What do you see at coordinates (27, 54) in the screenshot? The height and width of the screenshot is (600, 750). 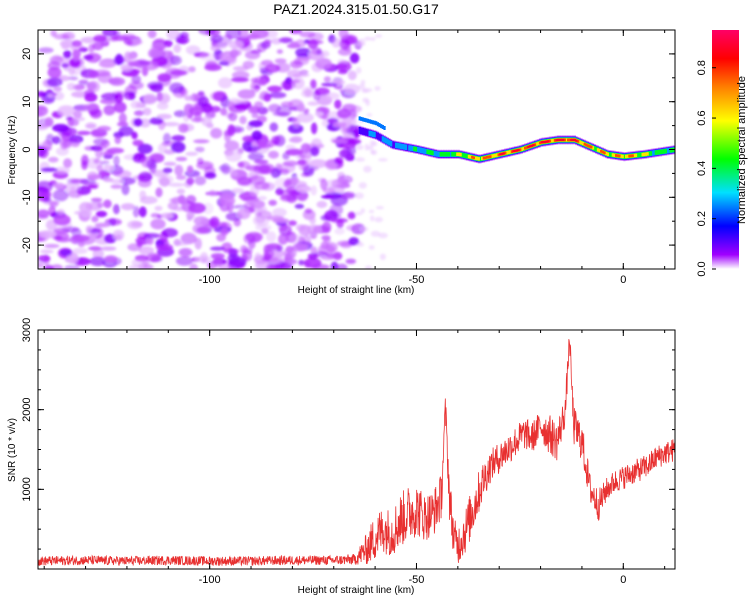 I see `y-tick-label: 20` at bounding box center [27, 54].